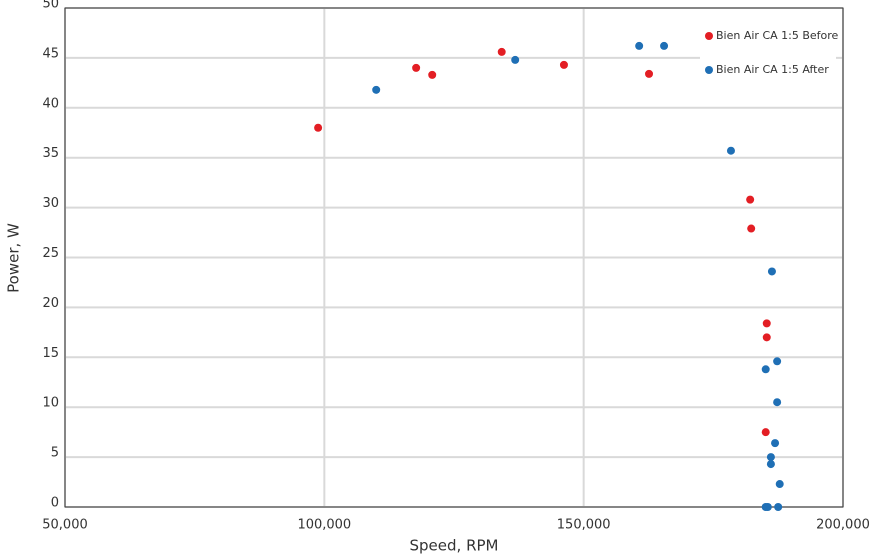  What do you see at coordinates (454, 546) in the screenshot?
I see `x-axis-title: Speed, RPM` at bounding box center [454, 546].